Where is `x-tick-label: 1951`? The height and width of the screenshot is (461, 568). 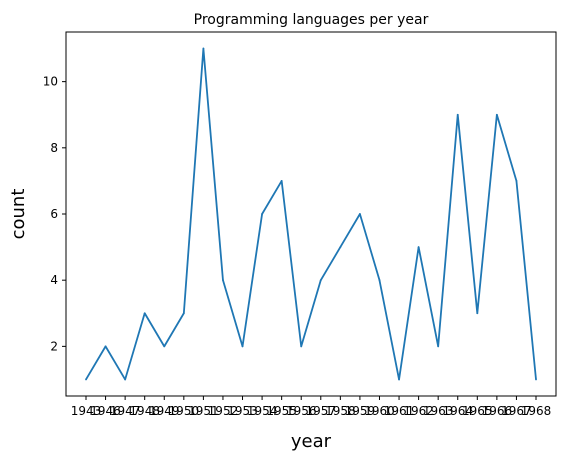 x-tick-label: 1951 is located at coordinates (203, 411).